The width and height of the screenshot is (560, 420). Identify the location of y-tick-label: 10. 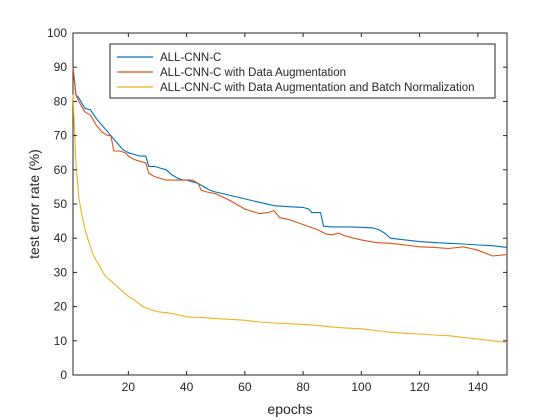
(61, 341).